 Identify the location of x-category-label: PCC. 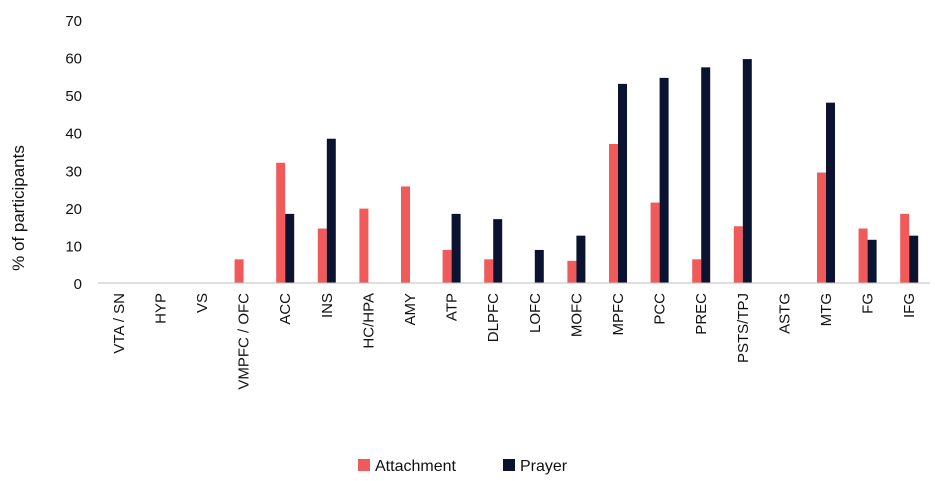
(660, 309).